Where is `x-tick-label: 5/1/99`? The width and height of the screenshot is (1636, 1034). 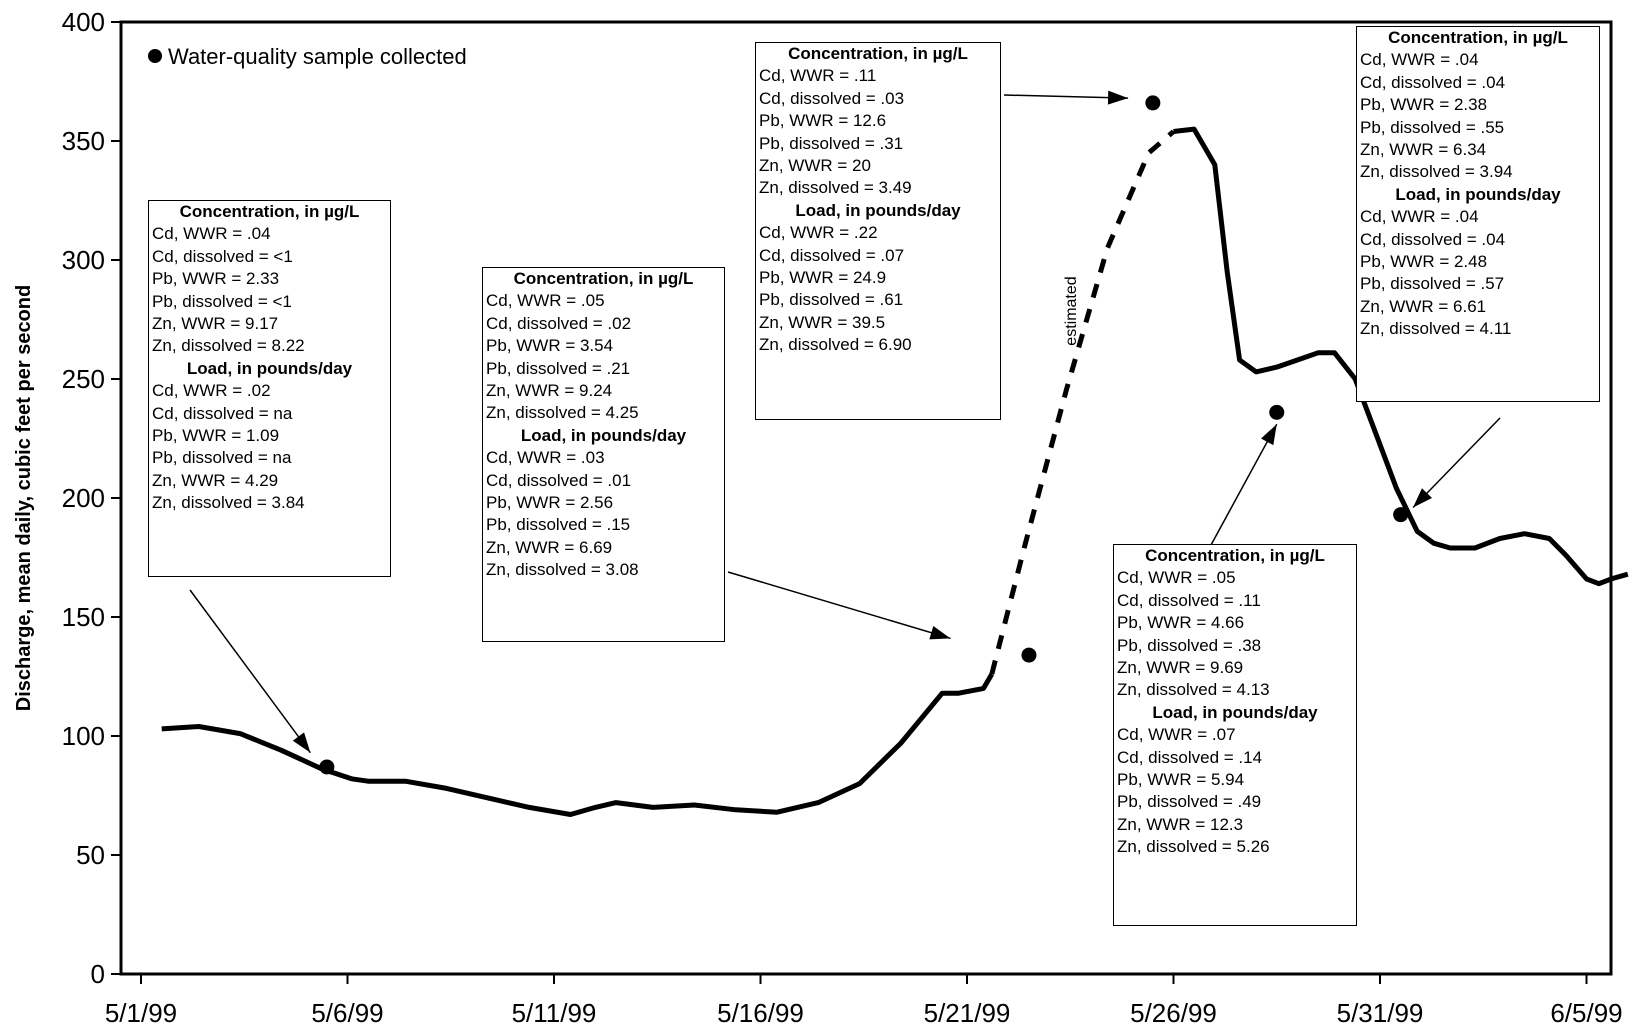
x-tick-label: 5/1/99 is located at coordinates (141, 1013).